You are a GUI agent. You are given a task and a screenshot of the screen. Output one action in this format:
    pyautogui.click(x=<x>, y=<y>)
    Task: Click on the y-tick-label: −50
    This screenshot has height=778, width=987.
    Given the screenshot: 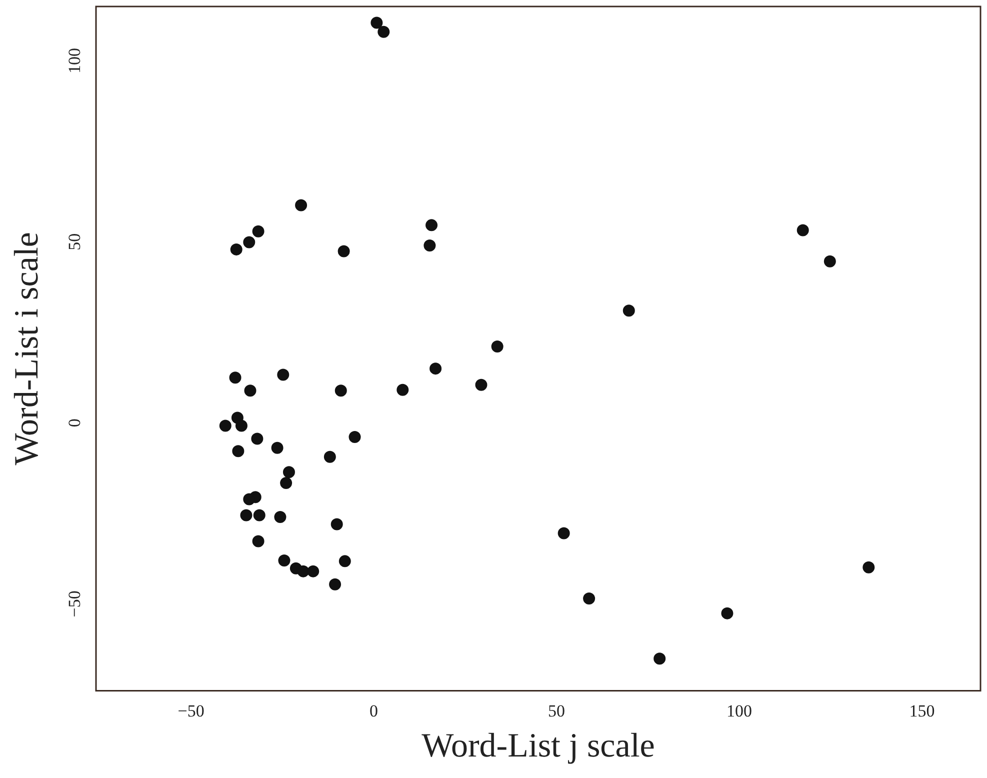 What is the action you would take?
    pyautogui.click(x=74, y=604)
    